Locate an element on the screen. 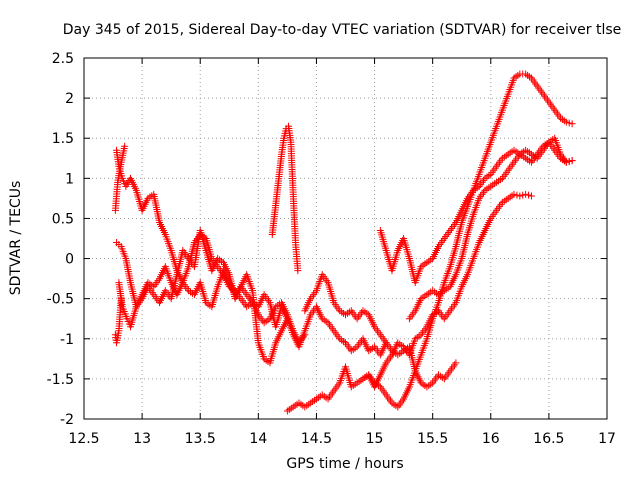 The width and height of the screenshot is (640, 480). x-tick-labels: 12.5 13 13.5 14 14.5 15 15.5 16 16.5 17 is located at coordinates (342, 439).